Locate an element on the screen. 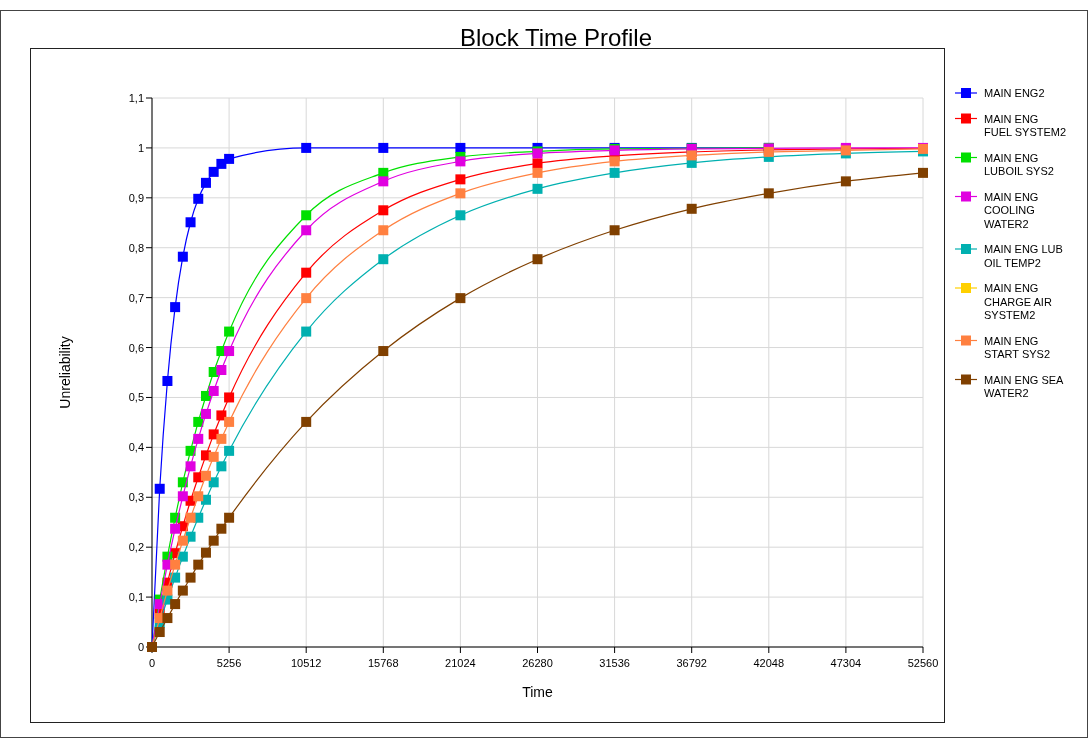  x-tick-label: 10512 is located at coordinates (306, 663).